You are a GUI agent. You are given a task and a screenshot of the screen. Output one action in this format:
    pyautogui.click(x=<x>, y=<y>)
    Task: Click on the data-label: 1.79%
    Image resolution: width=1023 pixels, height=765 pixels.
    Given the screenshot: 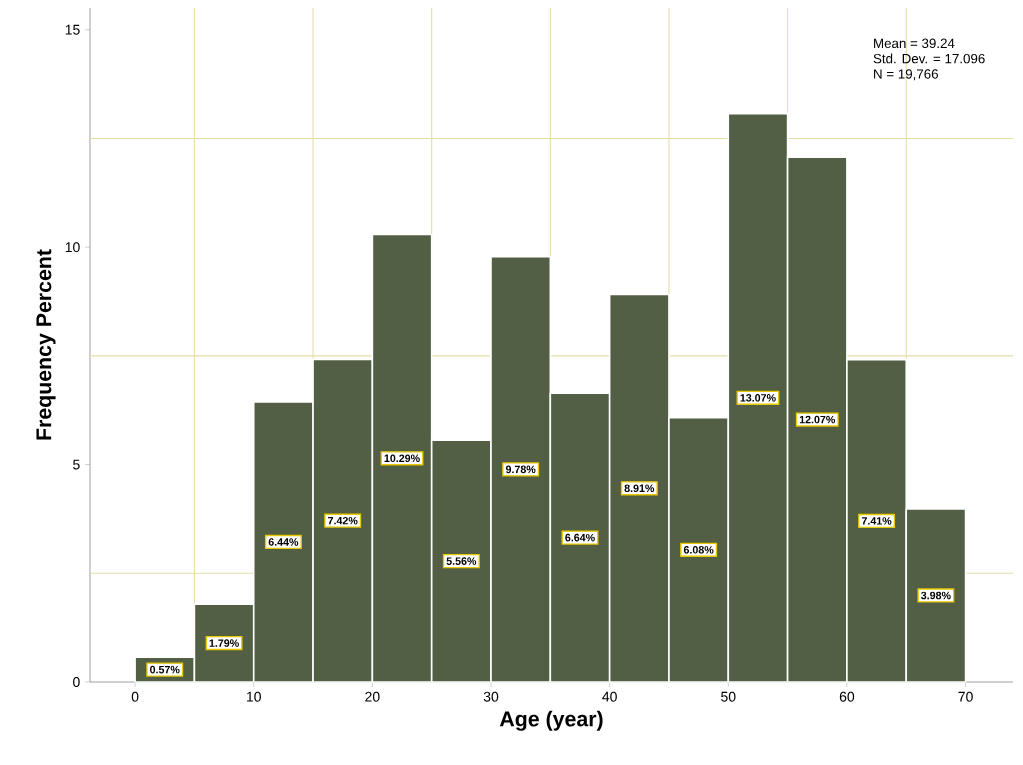 What is the action you would take?
    pyautogui.click(x=224, y=643)
    